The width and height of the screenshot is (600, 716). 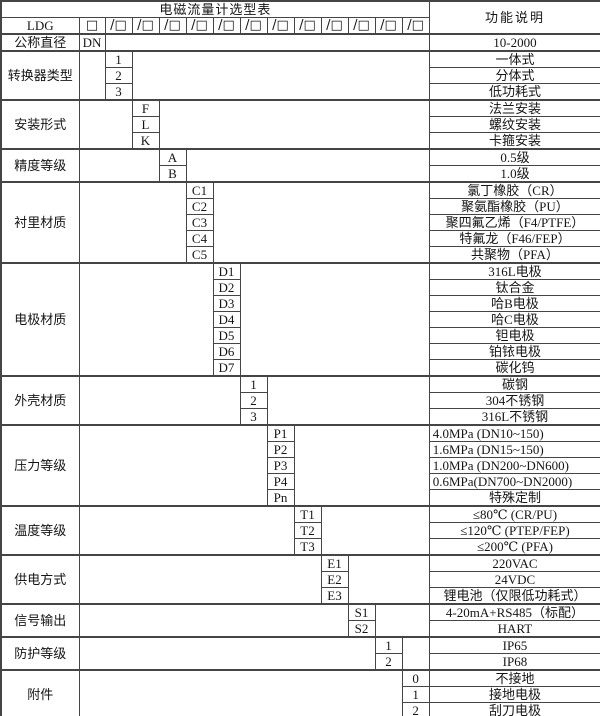 What do you see at coordinates (145, 141) in the screenshot?
I see `code-cell: K` at bounding box center [145, 141].